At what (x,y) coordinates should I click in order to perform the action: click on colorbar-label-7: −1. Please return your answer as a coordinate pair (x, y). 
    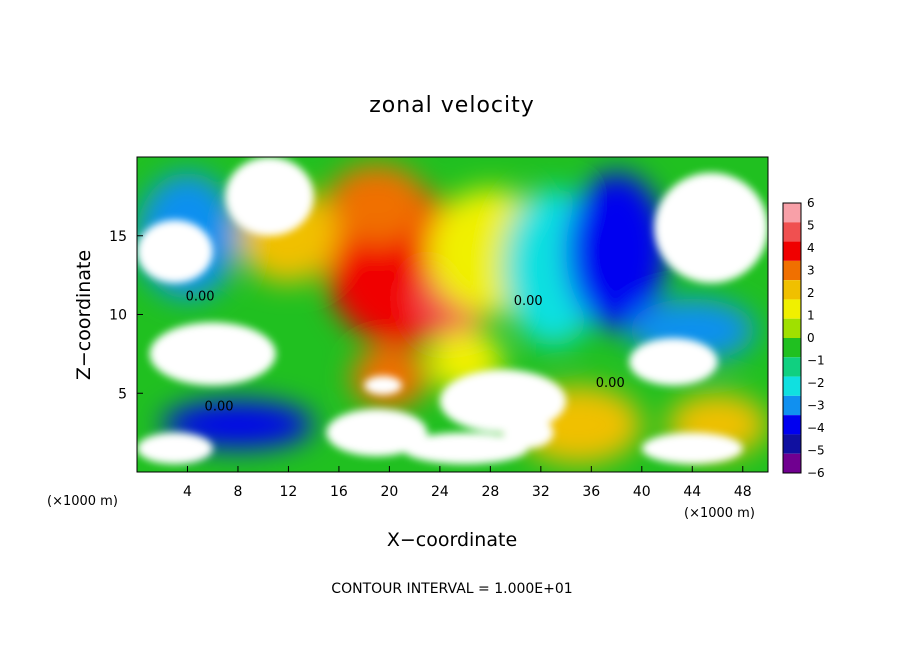
    Looking at the image, I should click on (816, 361).